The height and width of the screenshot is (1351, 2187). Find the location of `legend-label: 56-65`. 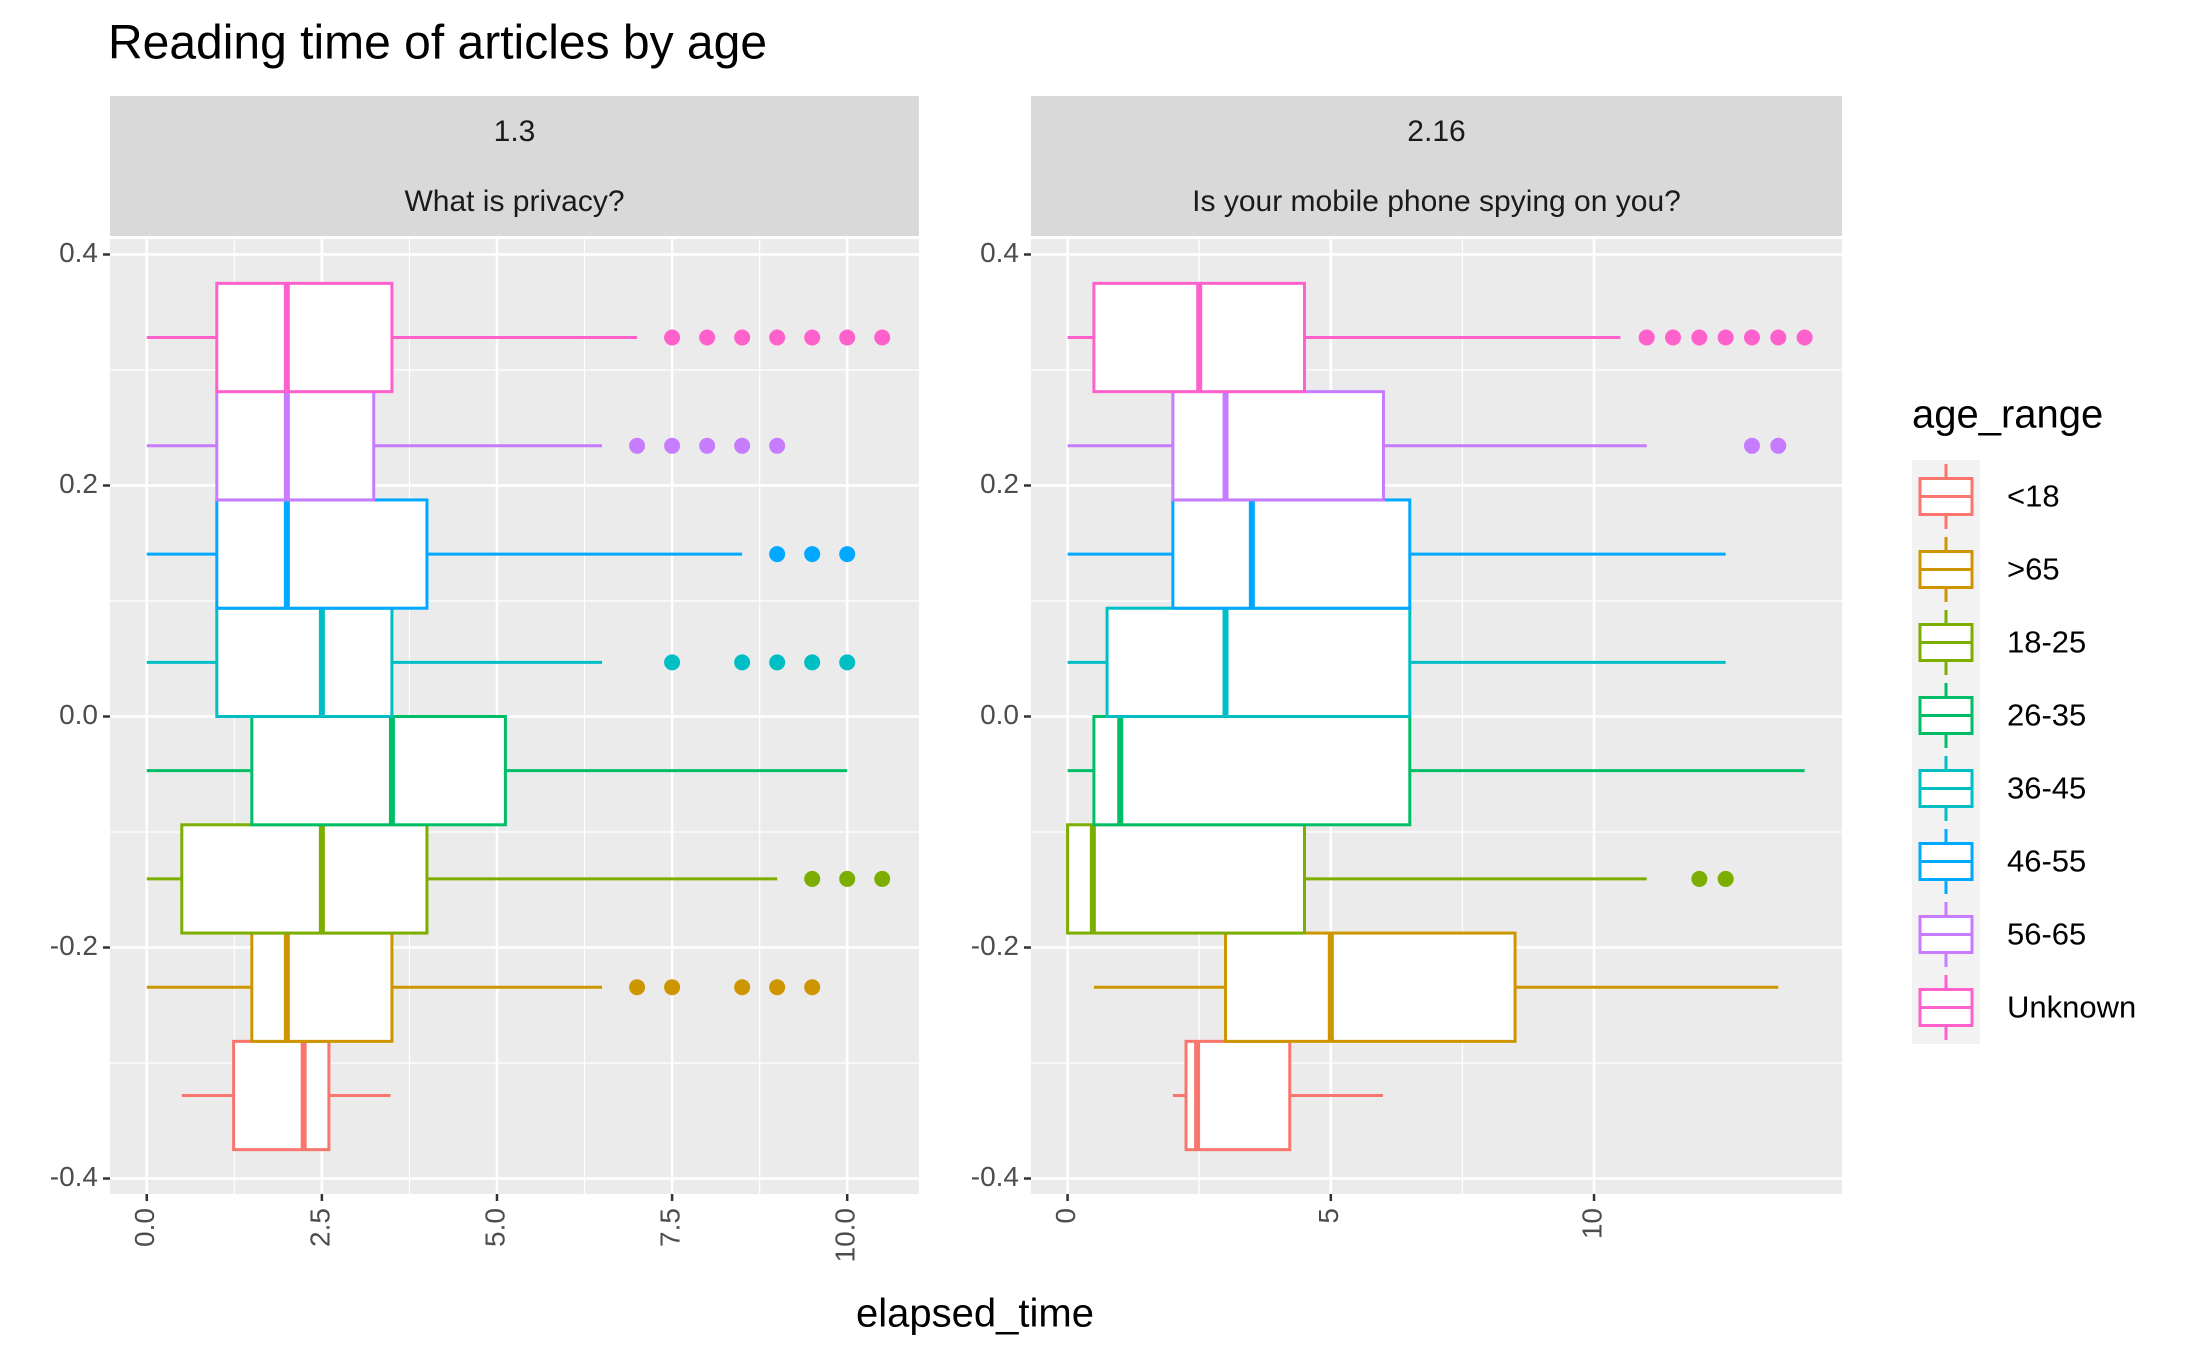

legend-label: 56-65 is located at coordinates (2046, 934).